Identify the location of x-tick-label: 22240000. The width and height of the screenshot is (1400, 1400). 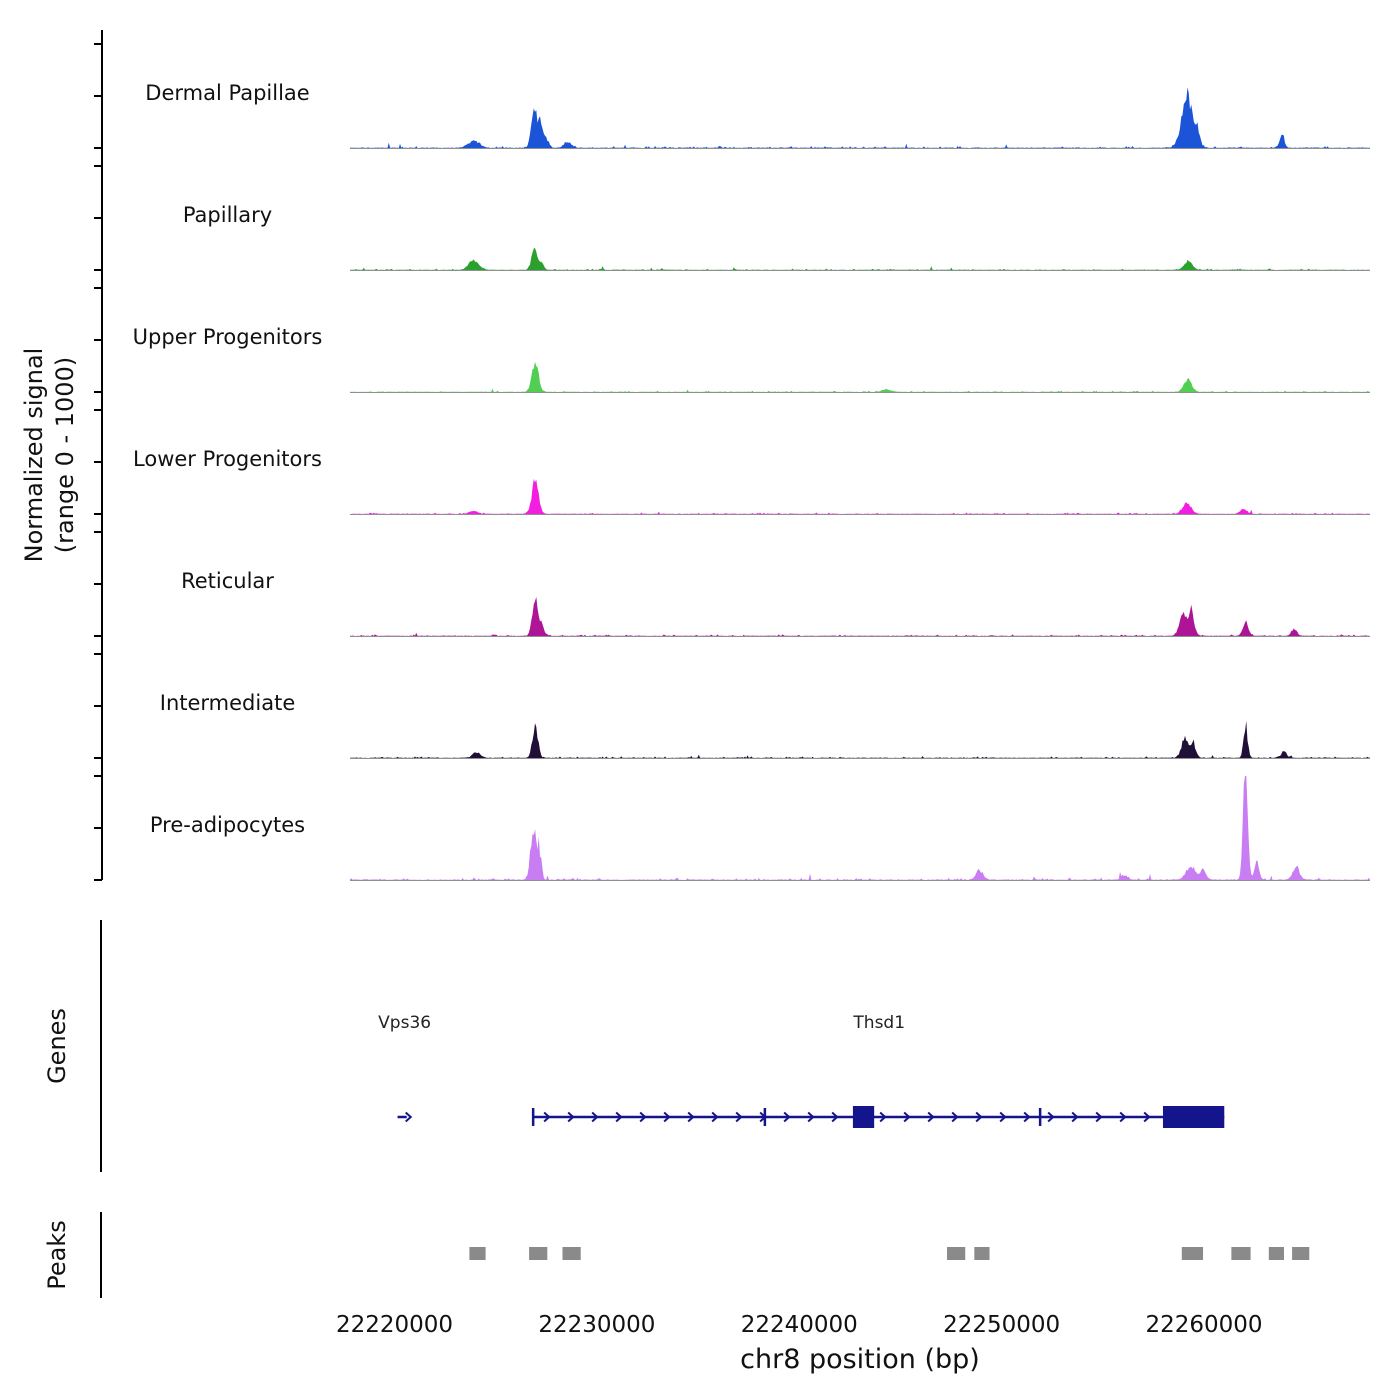
(799, 1325).